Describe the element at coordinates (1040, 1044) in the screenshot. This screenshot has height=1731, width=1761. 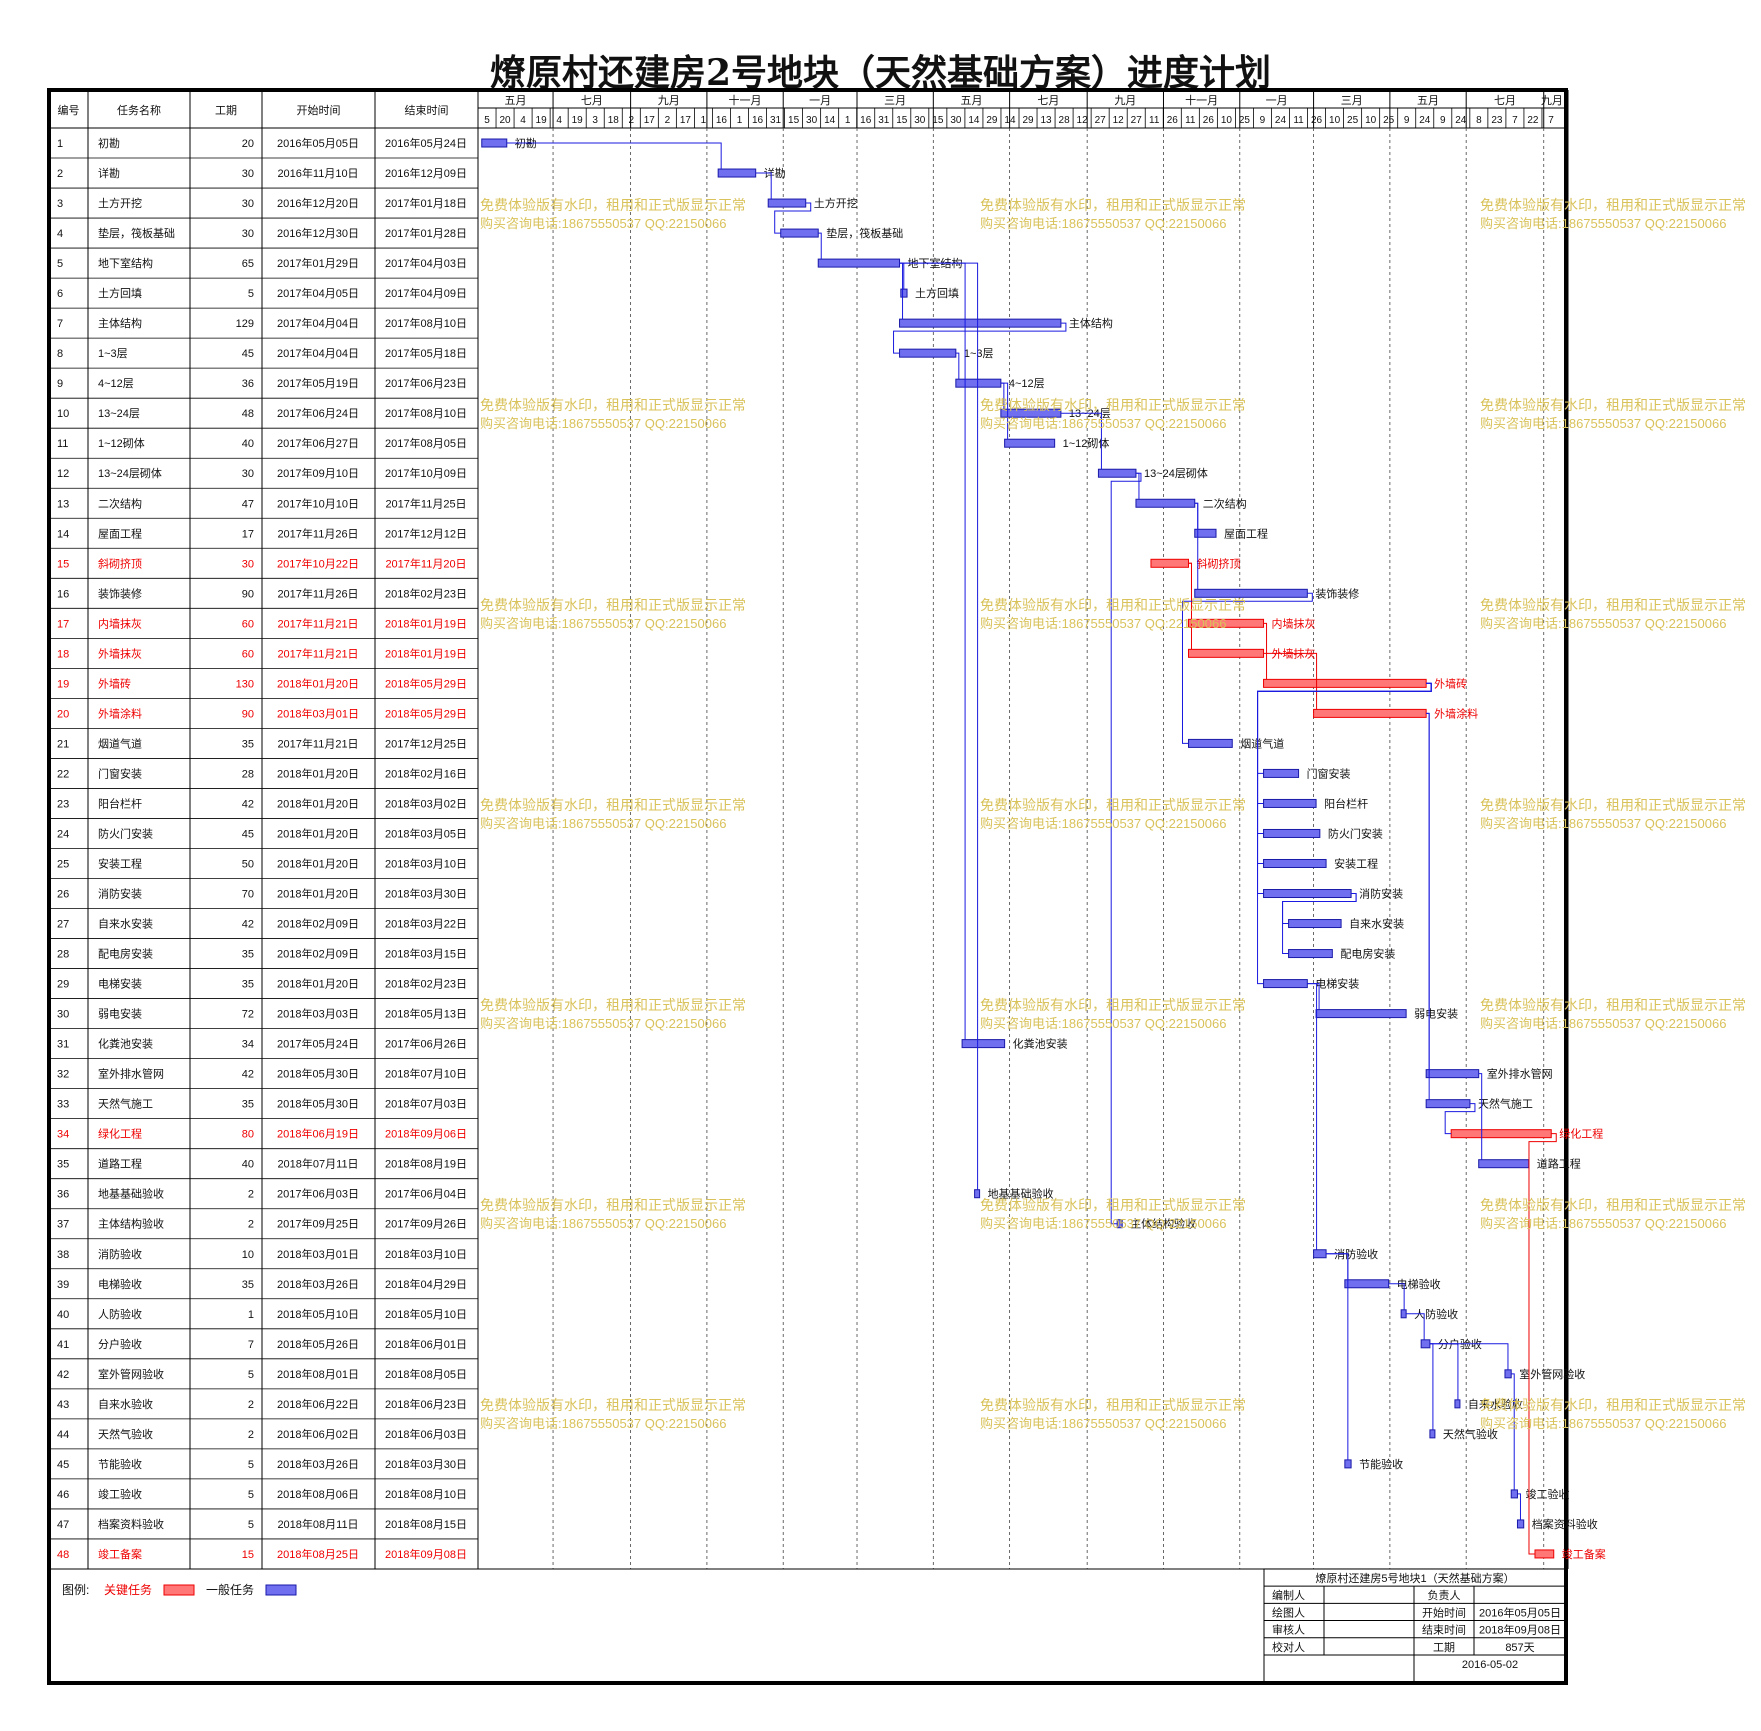
I see `bar-label: 化粪池安装` at that location.